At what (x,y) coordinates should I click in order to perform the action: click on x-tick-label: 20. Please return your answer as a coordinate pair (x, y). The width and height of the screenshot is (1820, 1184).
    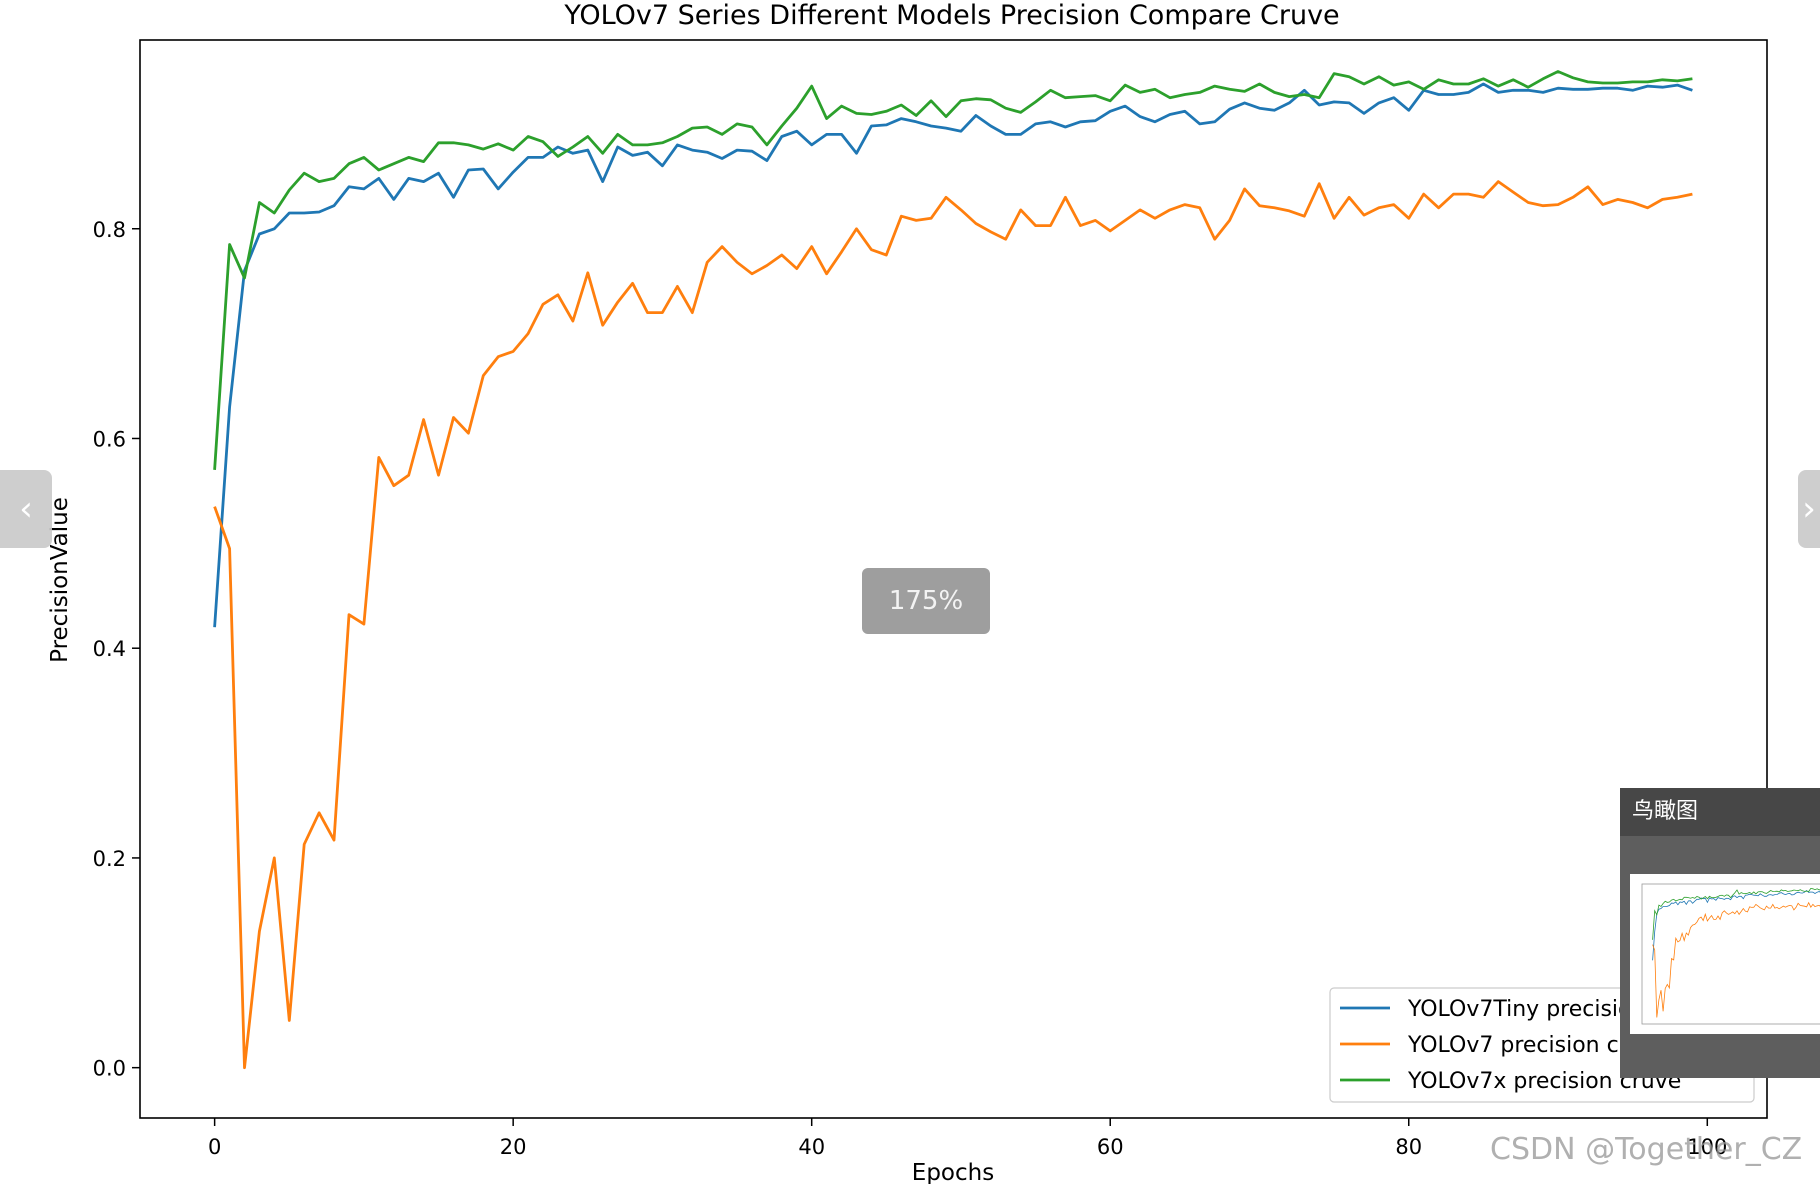
    Looking at the image, I should click on (513, 1147).